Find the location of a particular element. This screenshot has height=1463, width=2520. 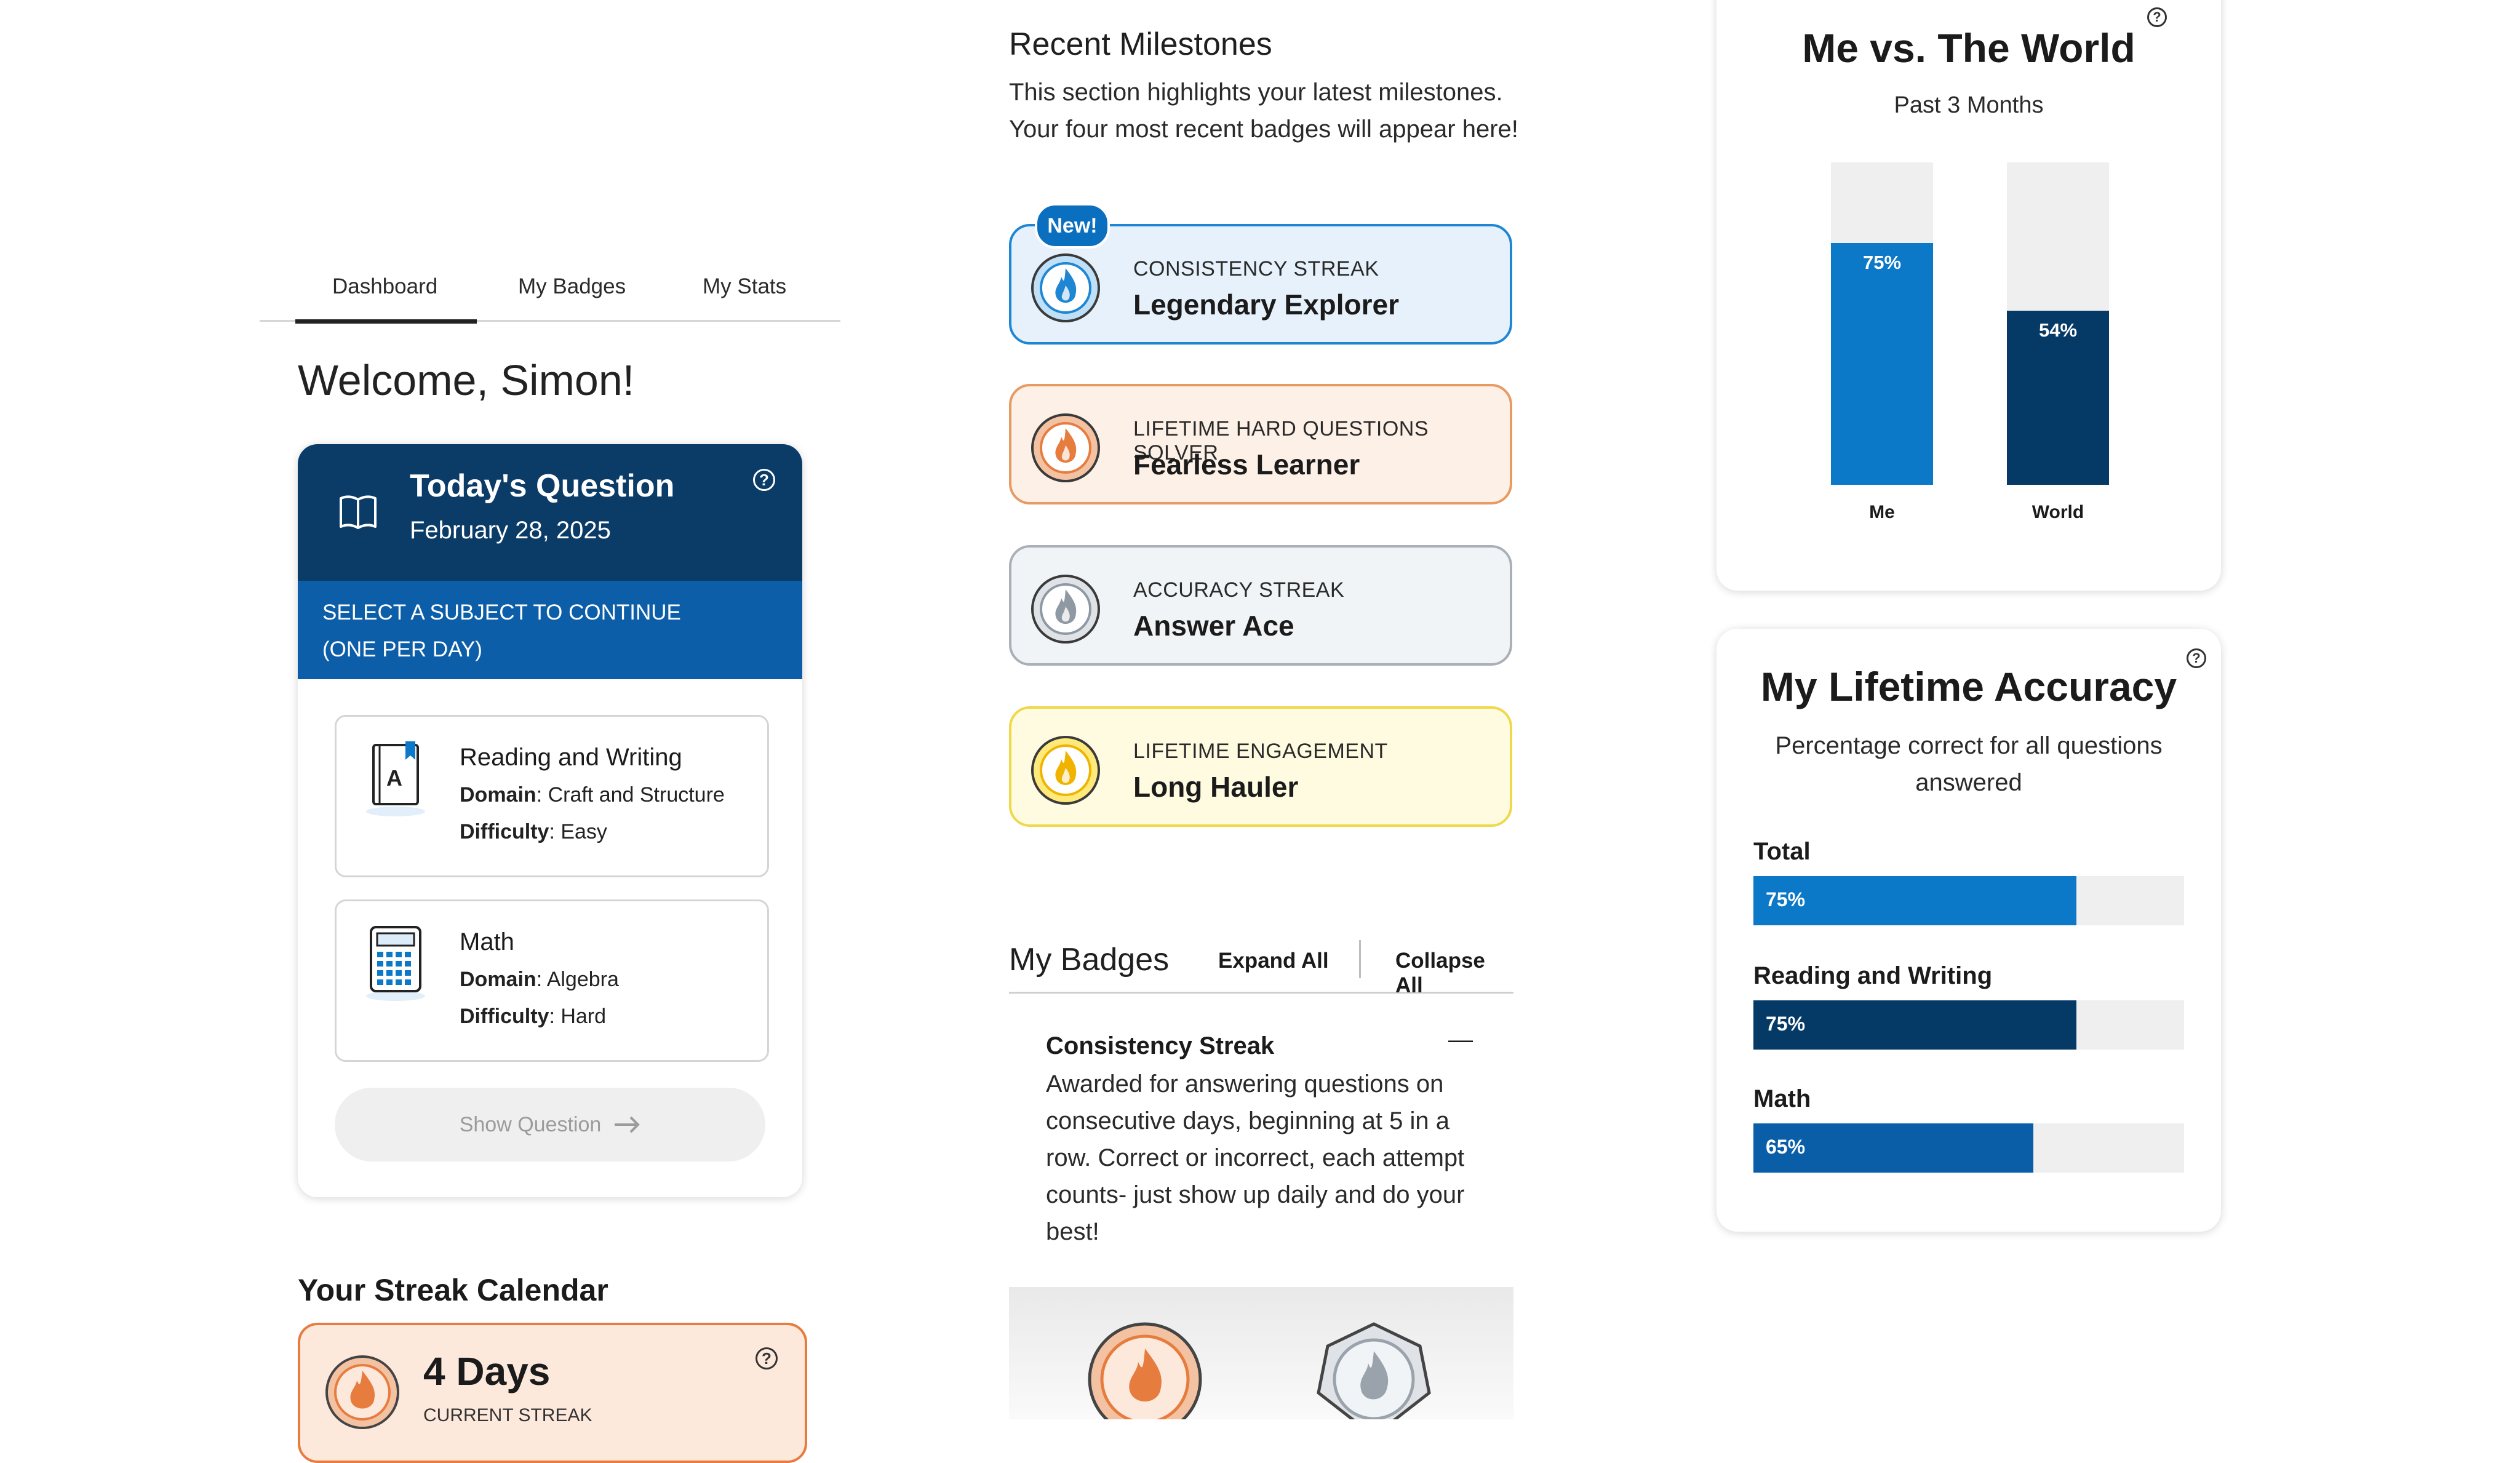

bar-value-label: 54% is located at coordinates (2058, 330).